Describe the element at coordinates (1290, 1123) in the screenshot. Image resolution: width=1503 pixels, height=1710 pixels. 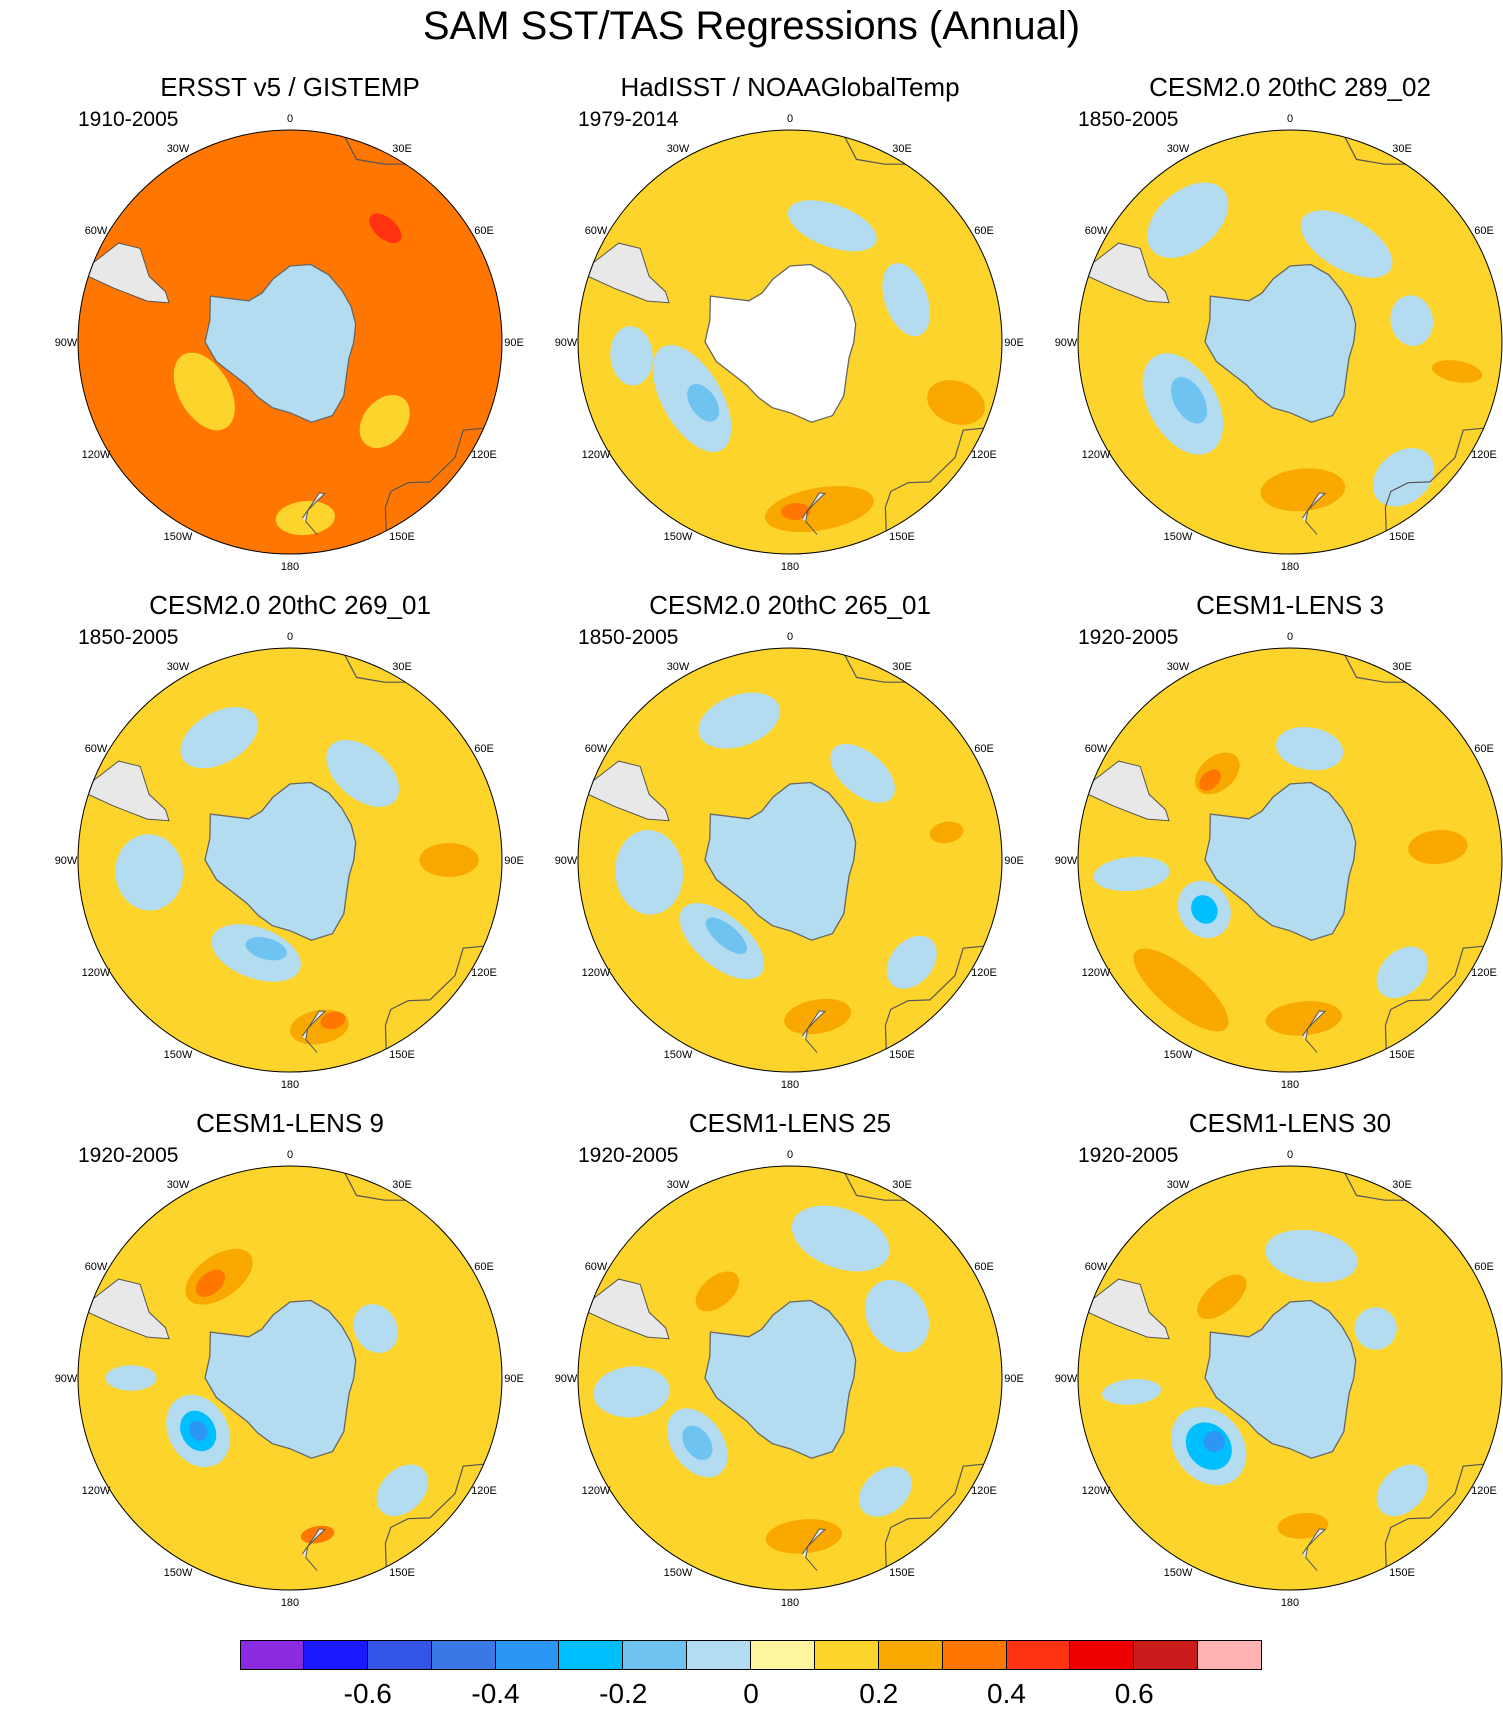
I see `panel-title: CESM1-LENS 30` at that location.